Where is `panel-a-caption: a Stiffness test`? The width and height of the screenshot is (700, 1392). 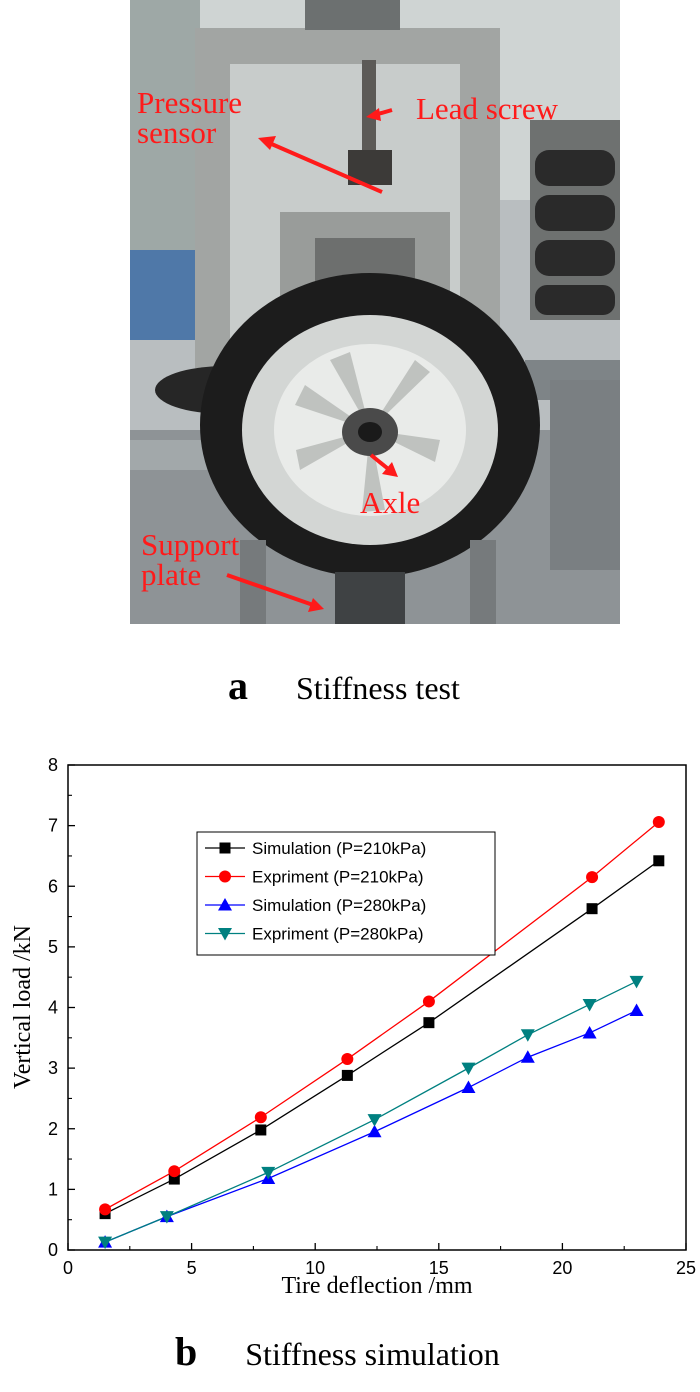 panel-a-caption: a Stiffness test is located at coordinates (344, 685).